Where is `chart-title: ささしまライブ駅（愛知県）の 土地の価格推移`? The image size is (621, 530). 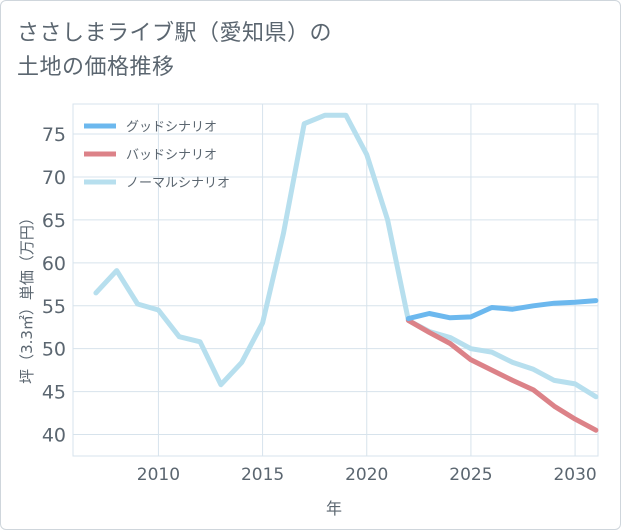 chart-title: ささしまライブ駅（愛知県）の 土地の価格推移 is located at coordinates (174, 51).